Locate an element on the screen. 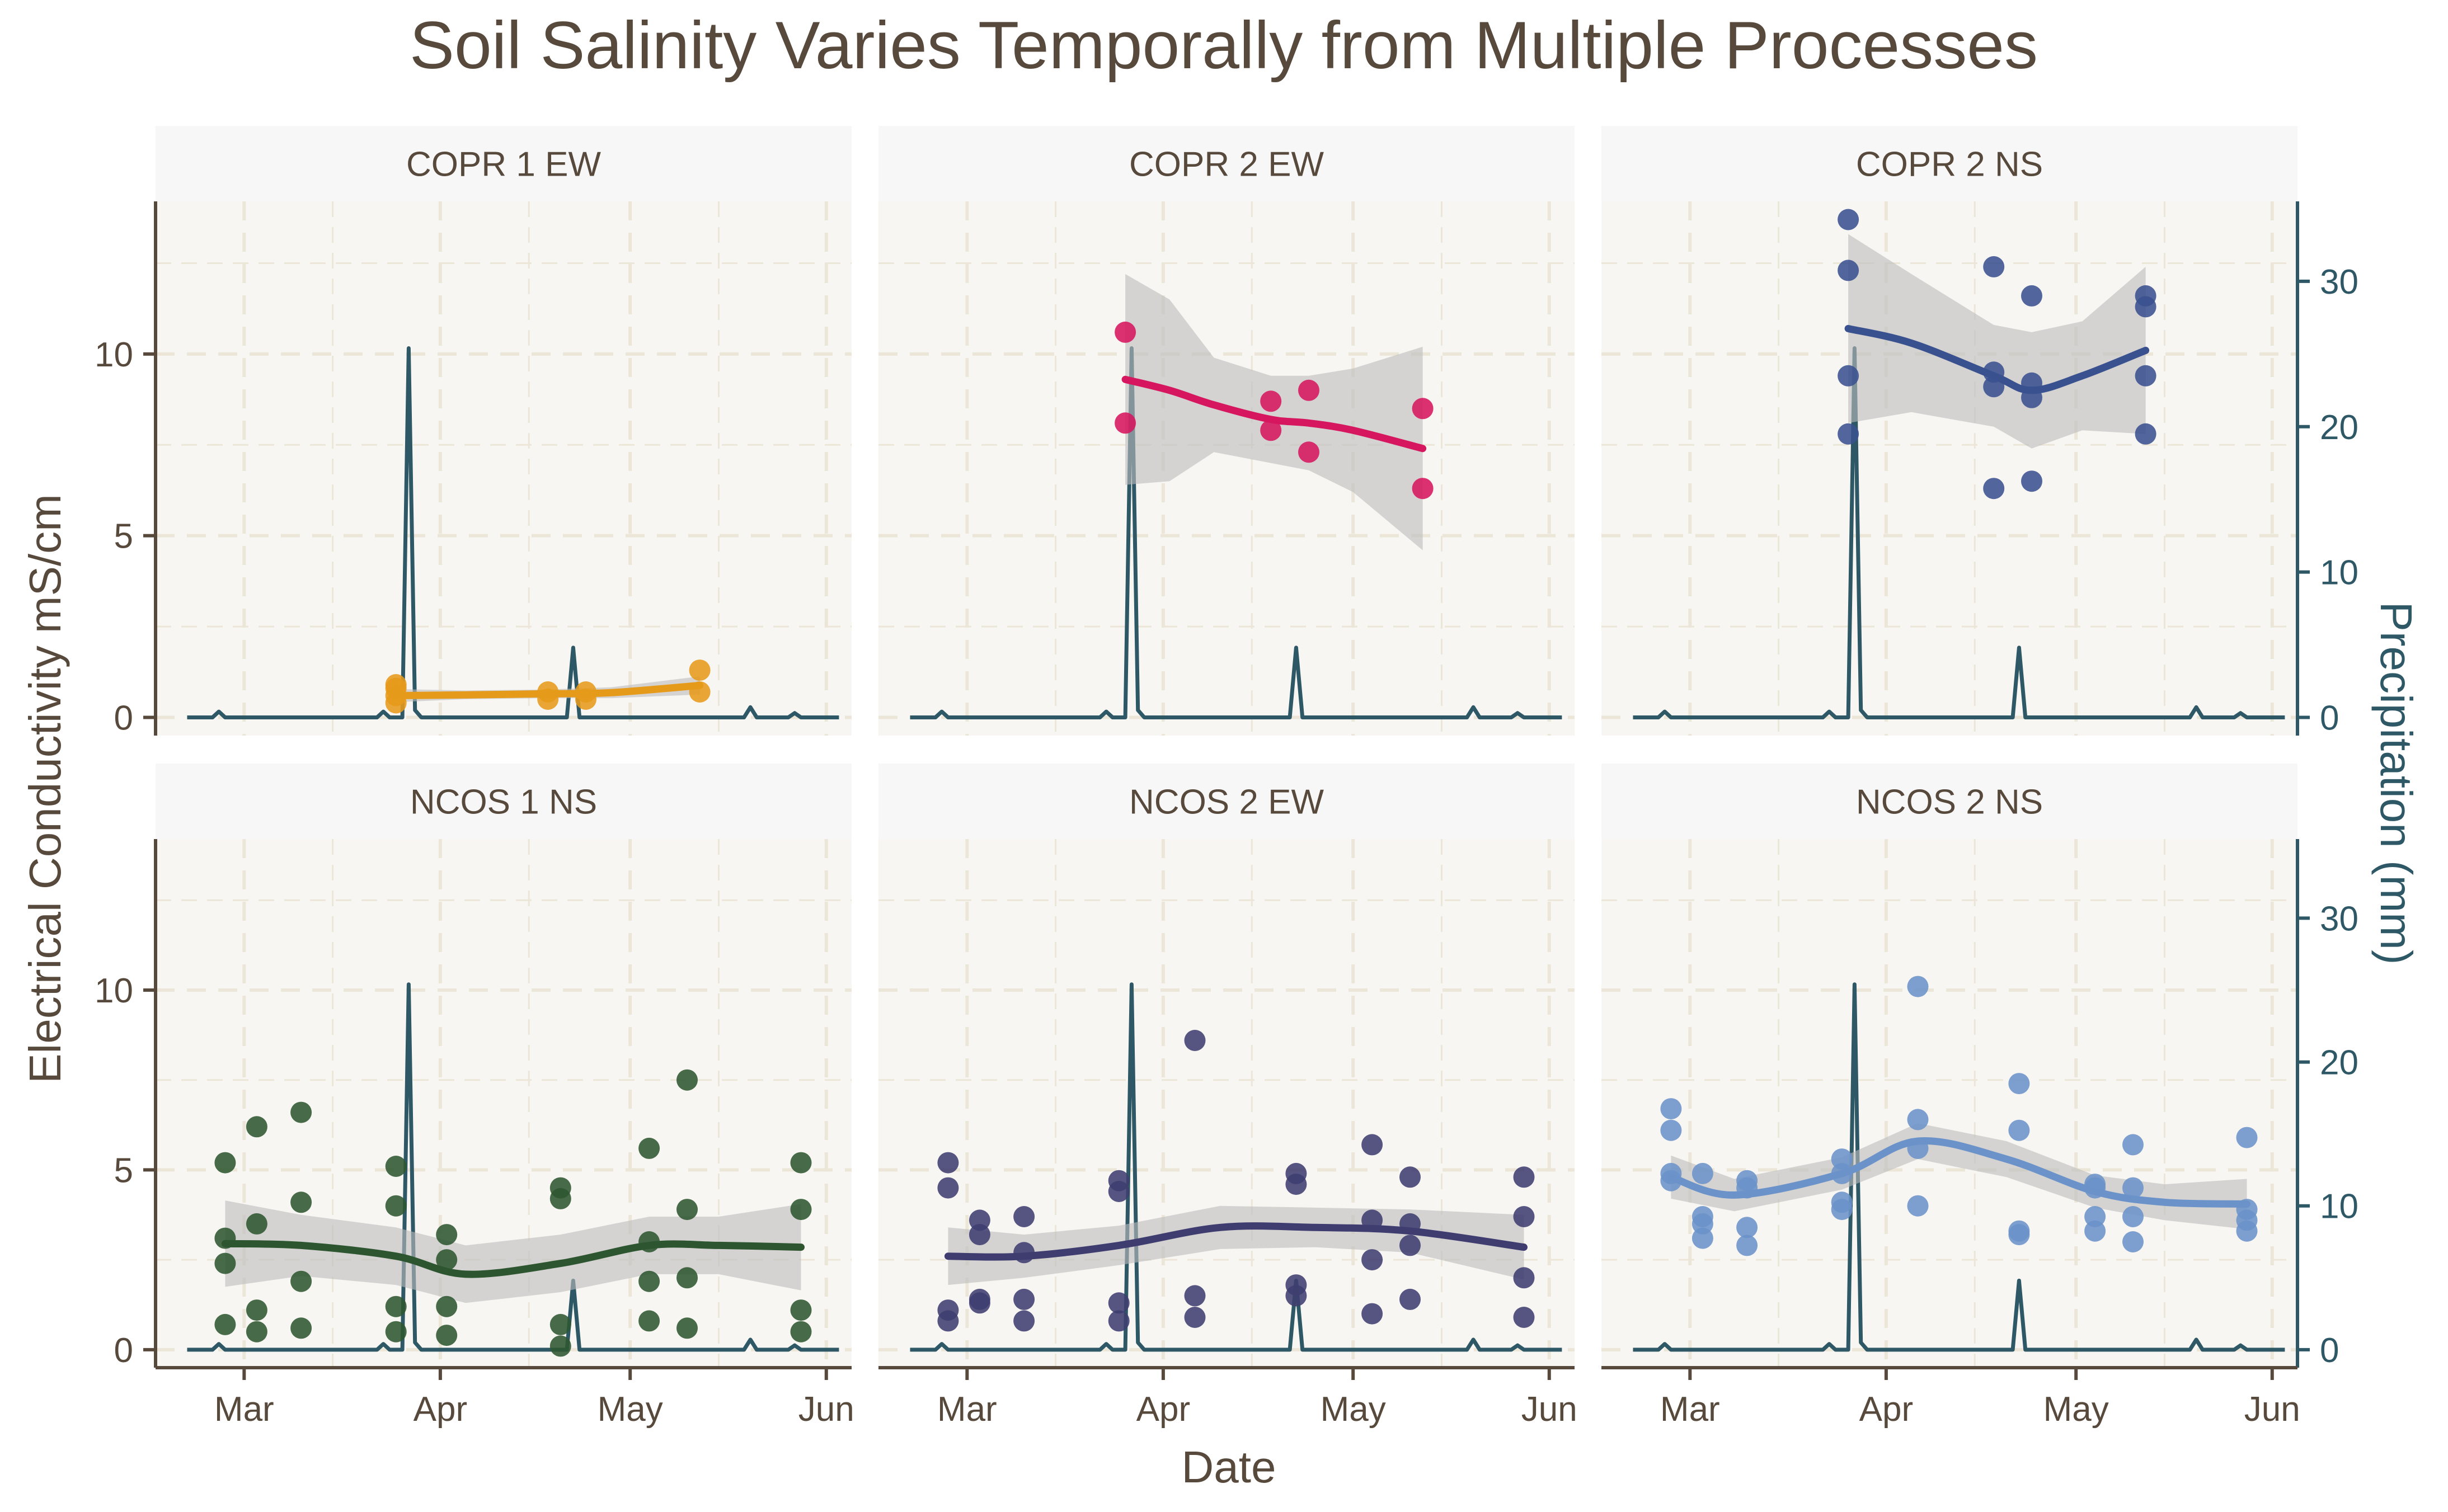  x-tick-label: Mar is located at coordinates (967, 1410).